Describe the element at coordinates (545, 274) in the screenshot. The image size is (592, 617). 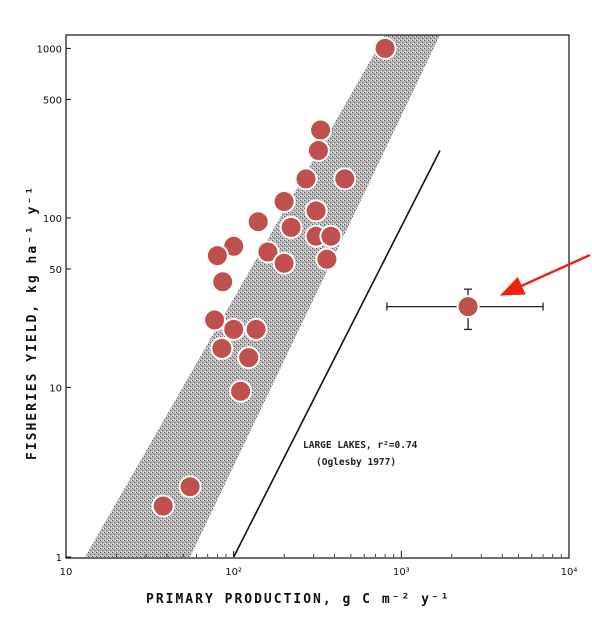
I see `red-arrow` at that location.